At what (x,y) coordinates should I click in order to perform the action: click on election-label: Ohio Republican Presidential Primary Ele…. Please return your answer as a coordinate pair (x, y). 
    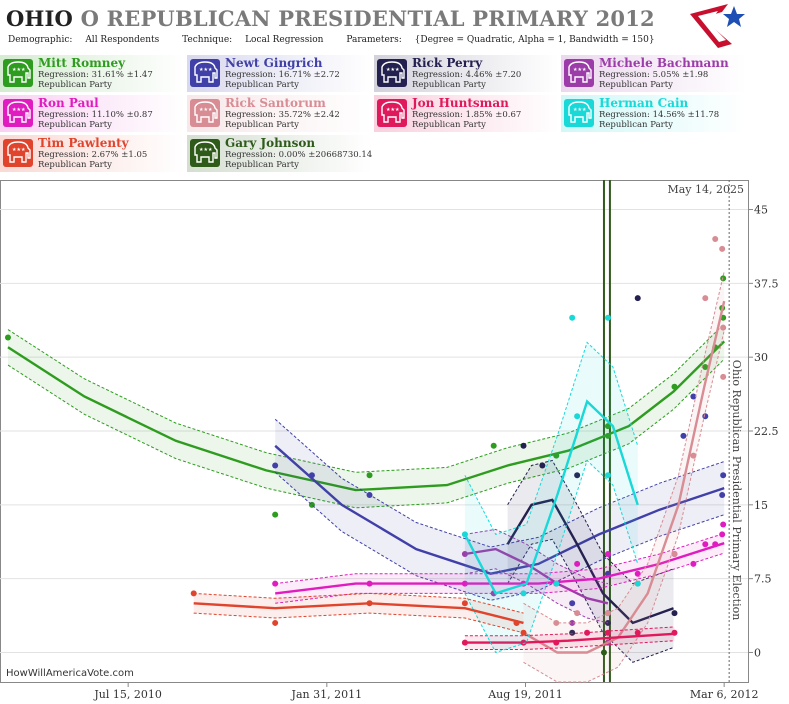
    Looking at the image, I should click on (736, 490).